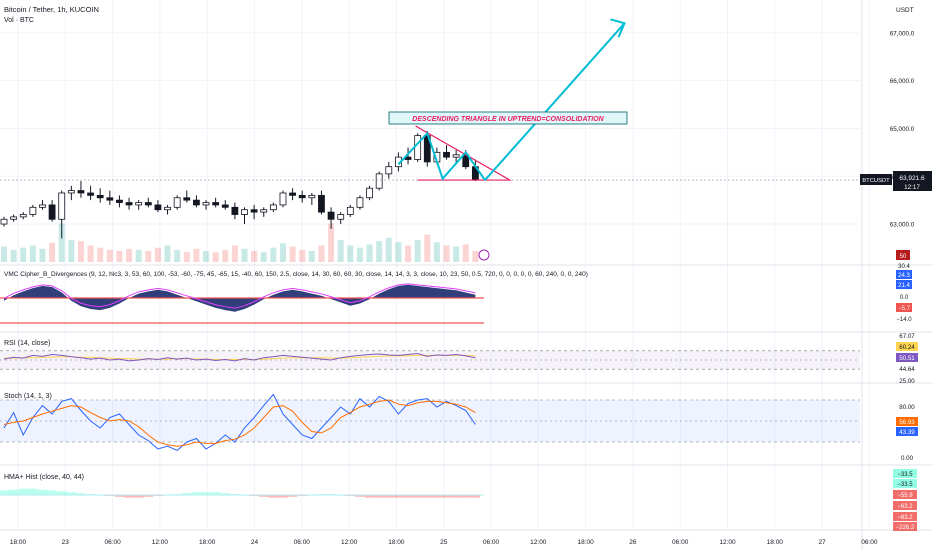  I want to click on vmc-label: −5.7, so click(904, 309).